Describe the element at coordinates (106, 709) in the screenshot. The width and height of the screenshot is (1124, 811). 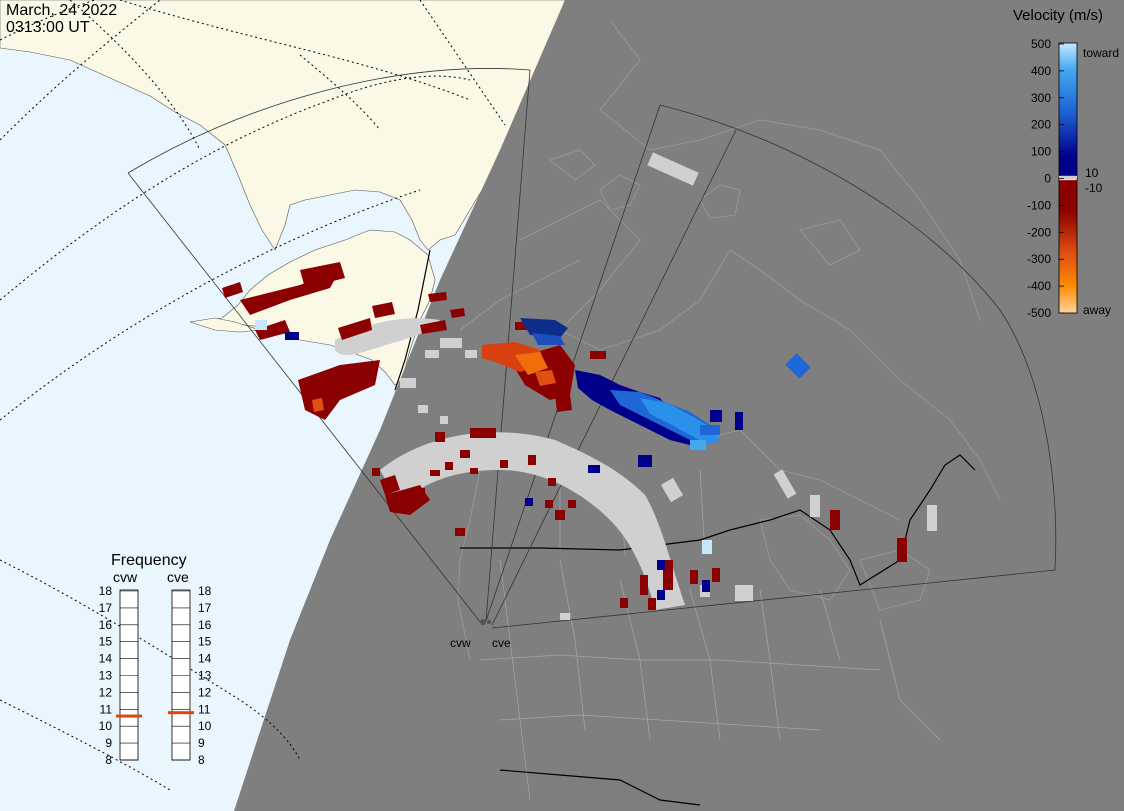
I see `frequency-tick-label-left: 11` at that location.